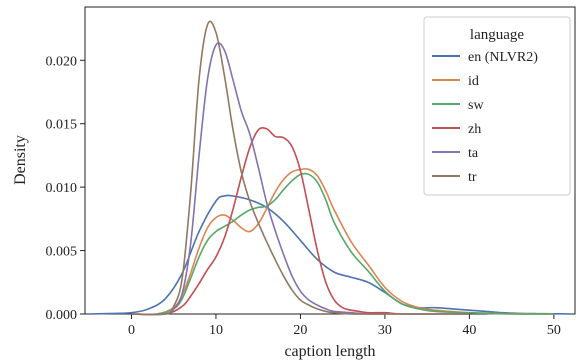  Describe the element at coordinates (473, 153) in the screenshot. I see `legend-label-ta: ta` at that location.